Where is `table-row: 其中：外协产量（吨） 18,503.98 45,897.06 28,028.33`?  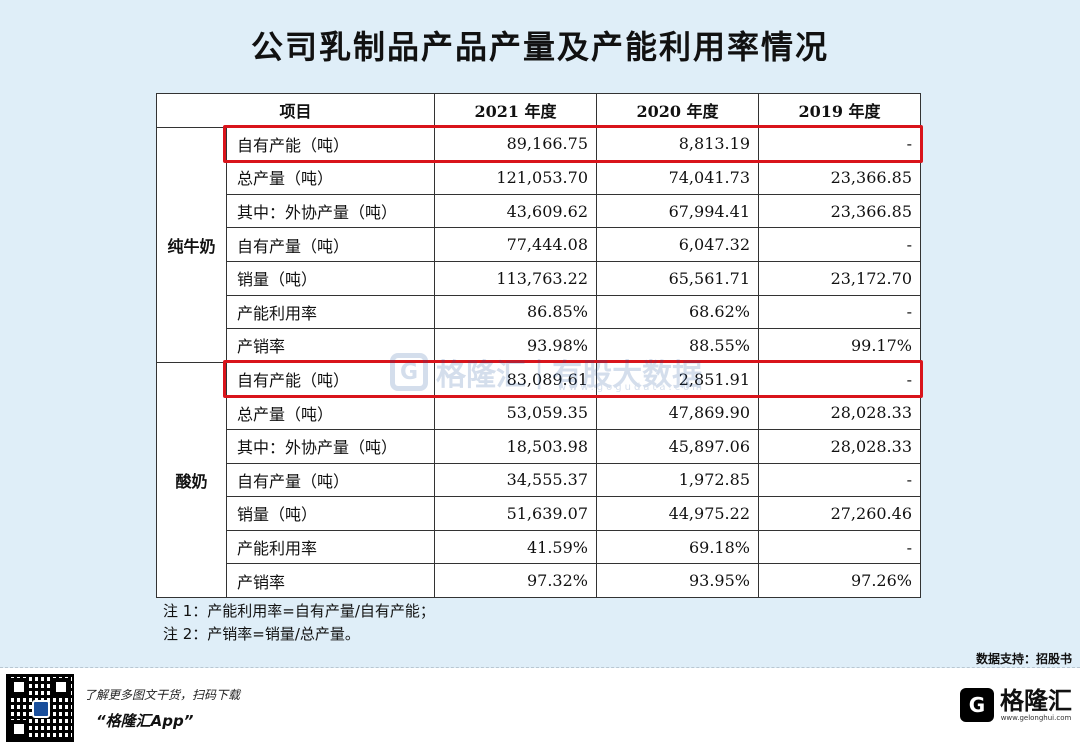
table-row: 其中：外协产量（吨） 18,503.98 45,897.06 28,028.33 is located at coordinates (539, 446).